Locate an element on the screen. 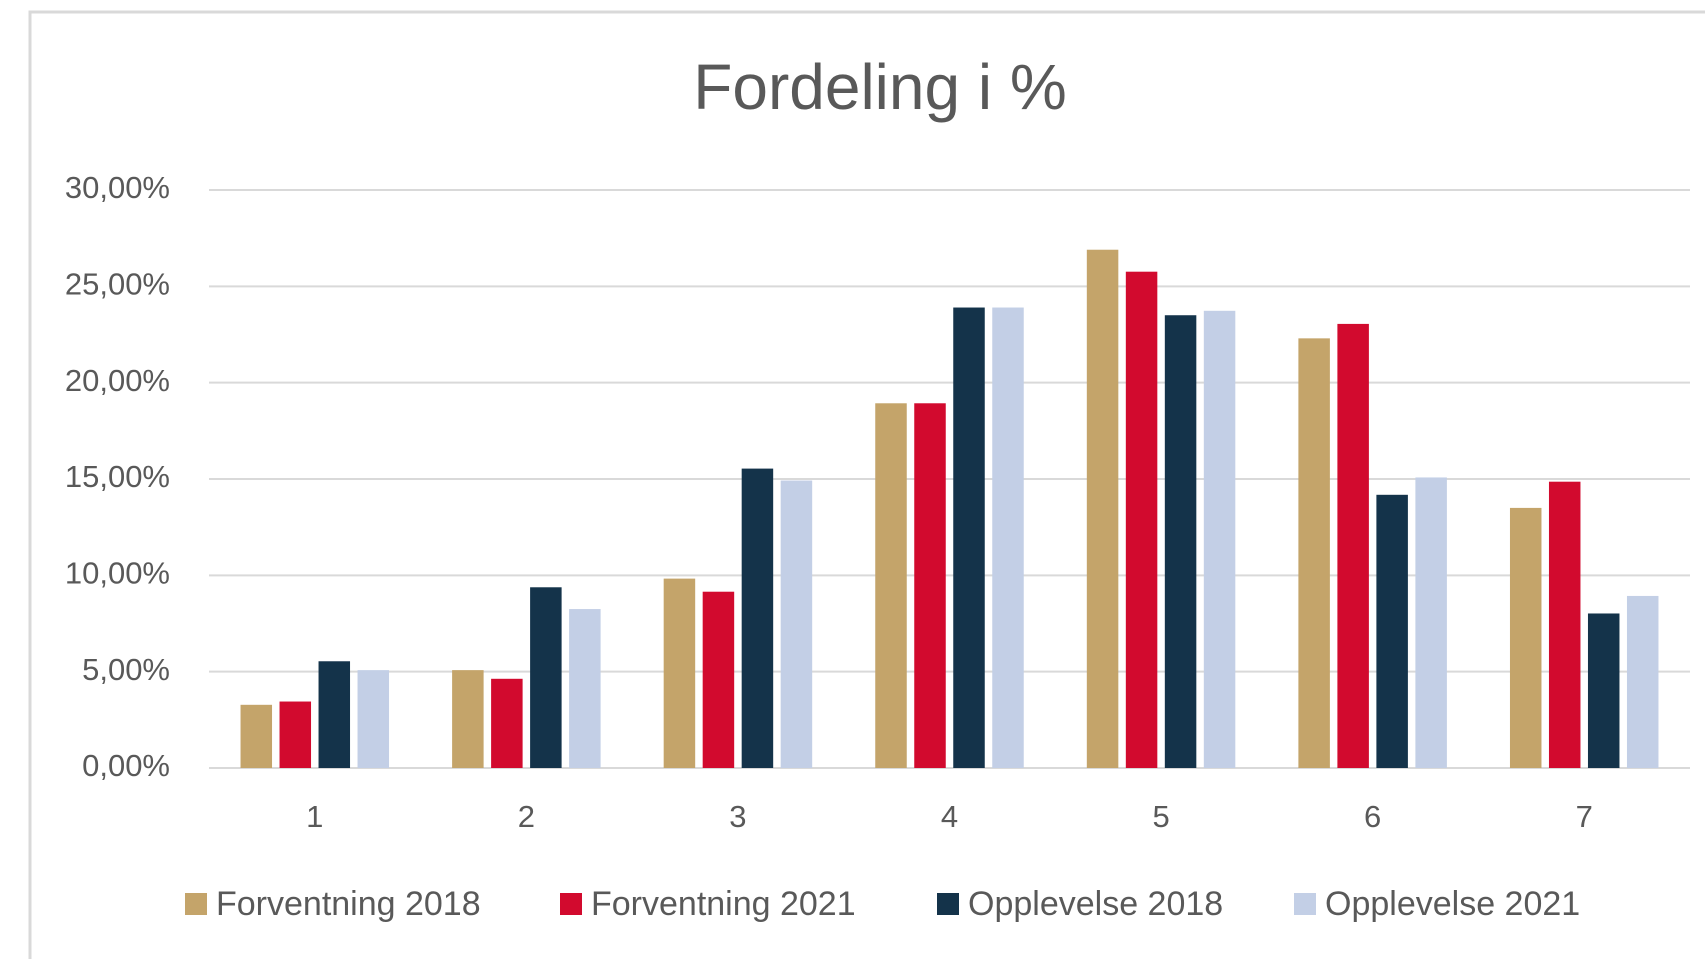 The image size is (1705, 959). x-tick-label: 6 is located at coordinates (1372, 816).